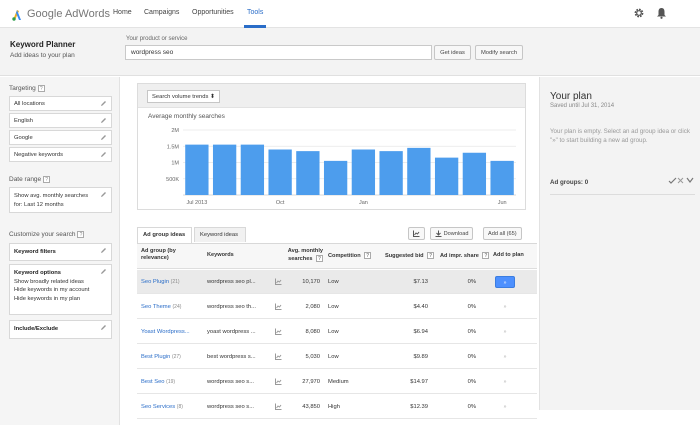 The image size is (700, 425). Describe the element at coordinates (350, 255) in the screenshot. I see `col-competition: Competition ?` at that location.